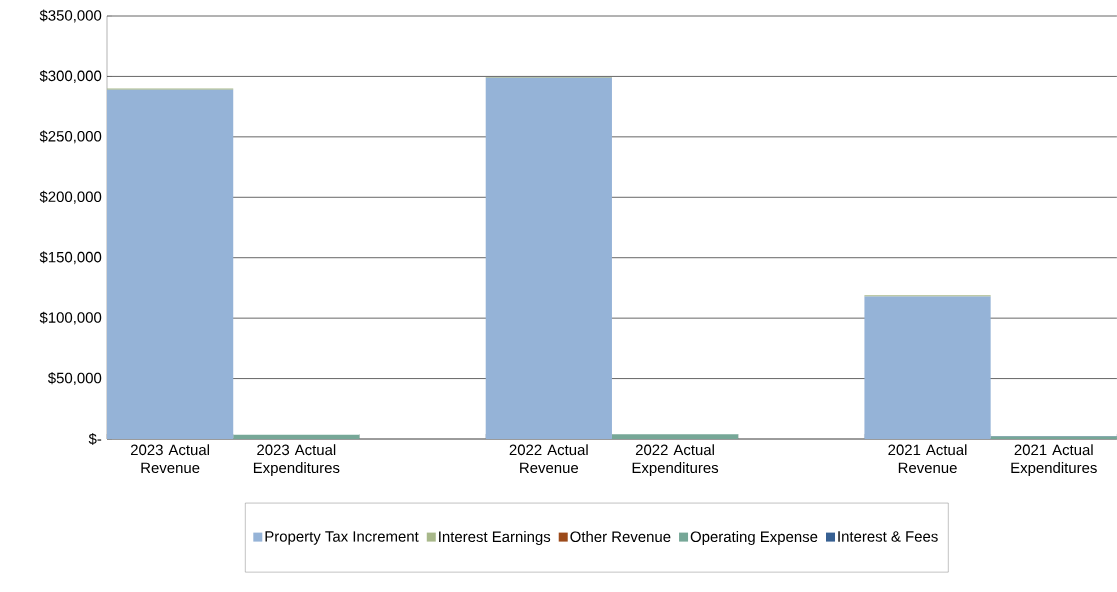 This screenshot has height=592, width=1117. I want to click on y-tick-label: $50,000, so click(74, 379).